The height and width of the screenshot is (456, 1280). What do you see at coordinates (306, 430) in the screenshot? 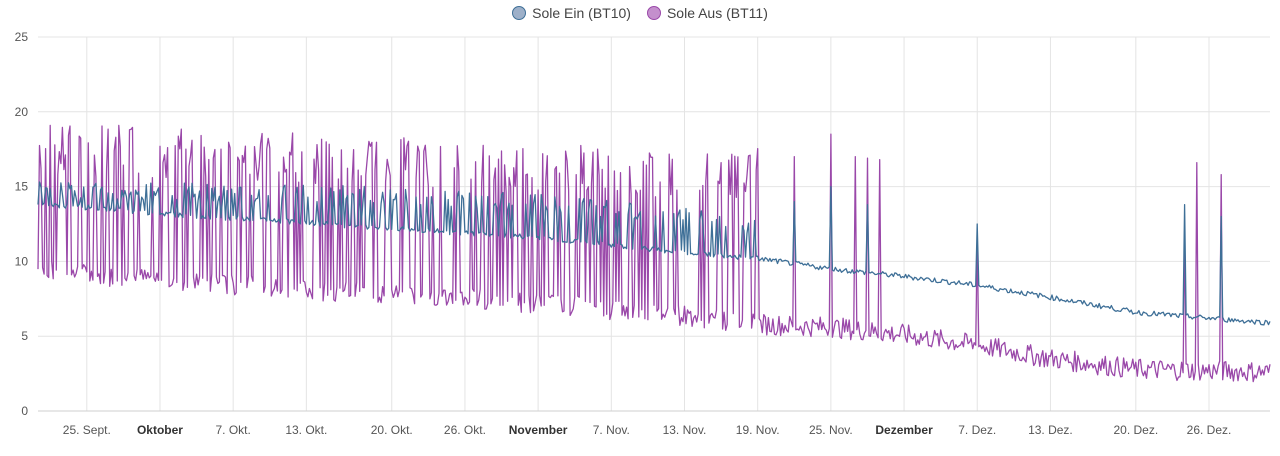
I see `x-tick-label: 13. Okt.` at bounding box center [306, 430].